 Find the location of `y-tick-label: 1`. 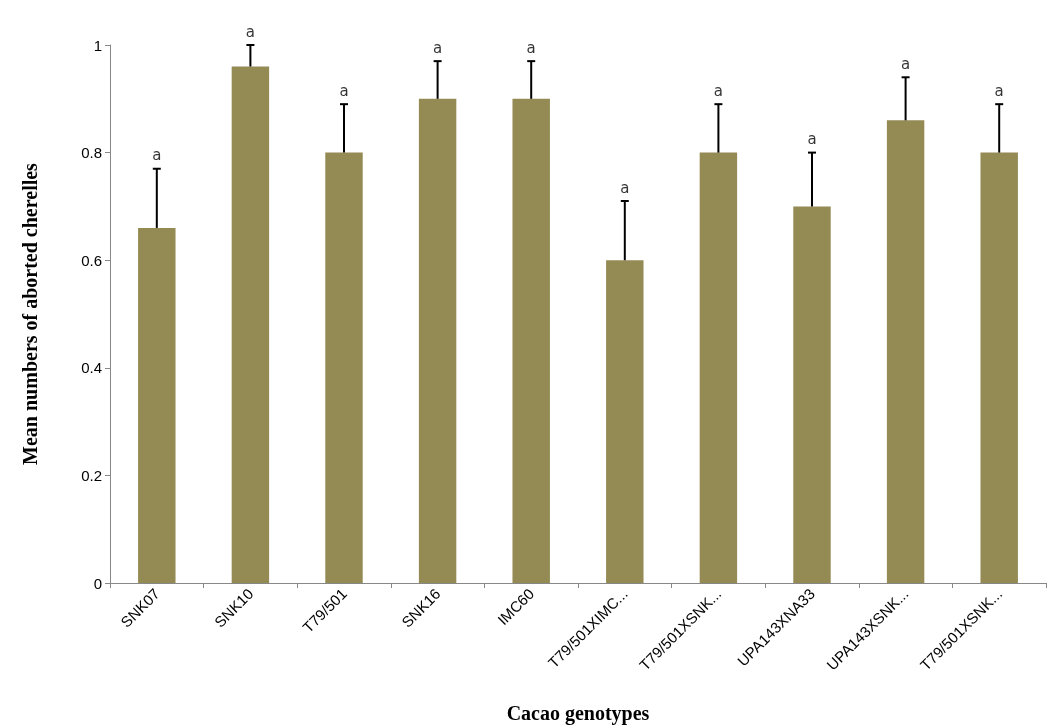

y-tick-label: 1 is located at coordinates (97, 45).